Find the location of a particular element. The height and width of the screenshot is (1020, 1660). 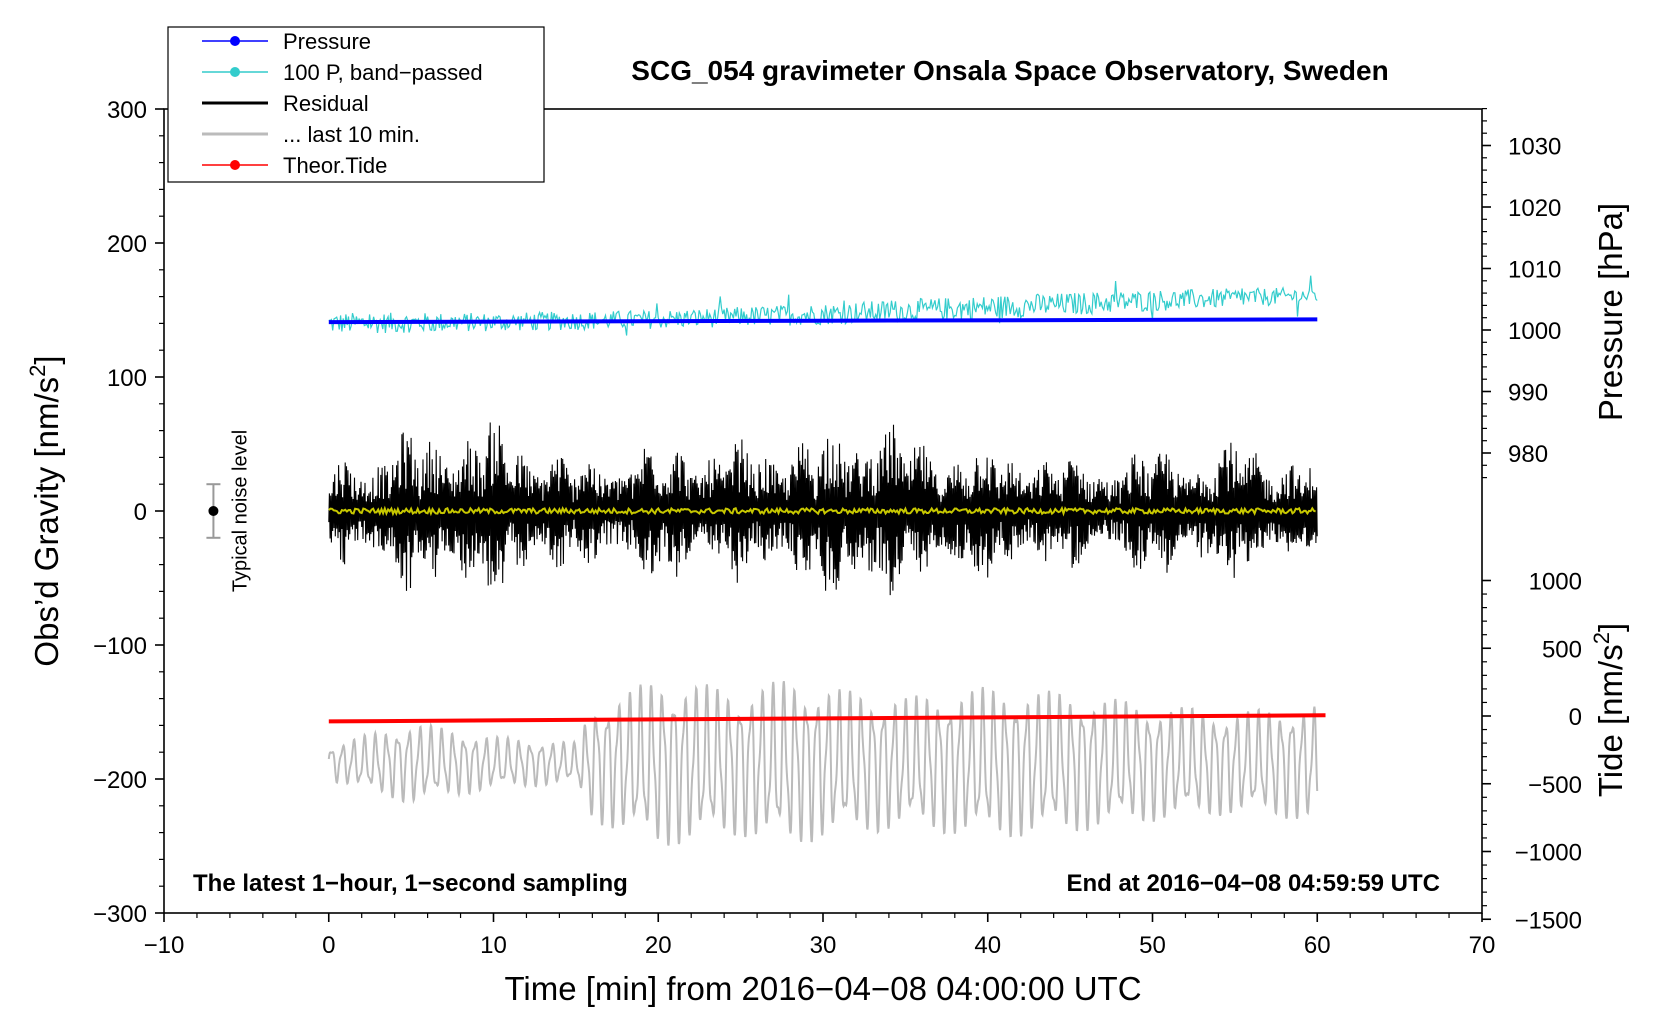

y-axis-title-left-close: ] is located at coordinates (46, 359).